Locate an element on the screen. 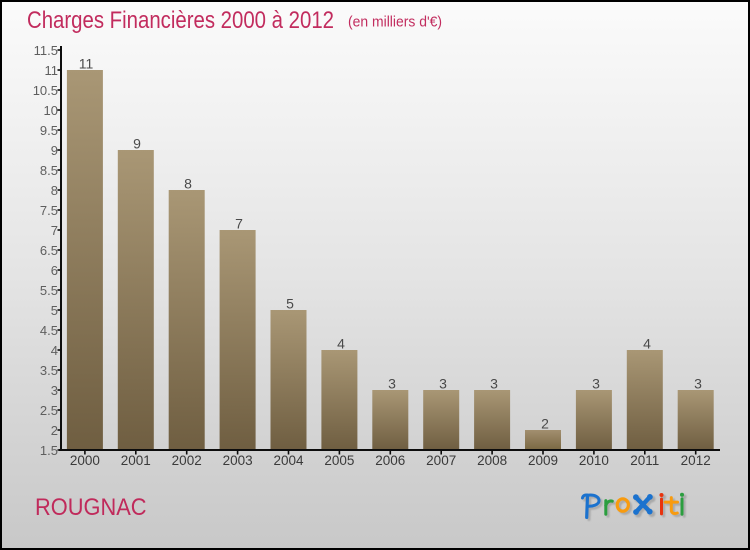 This screenshot has width=750, height=550. svg-text: 2009 is located at coordinates (543, 460).